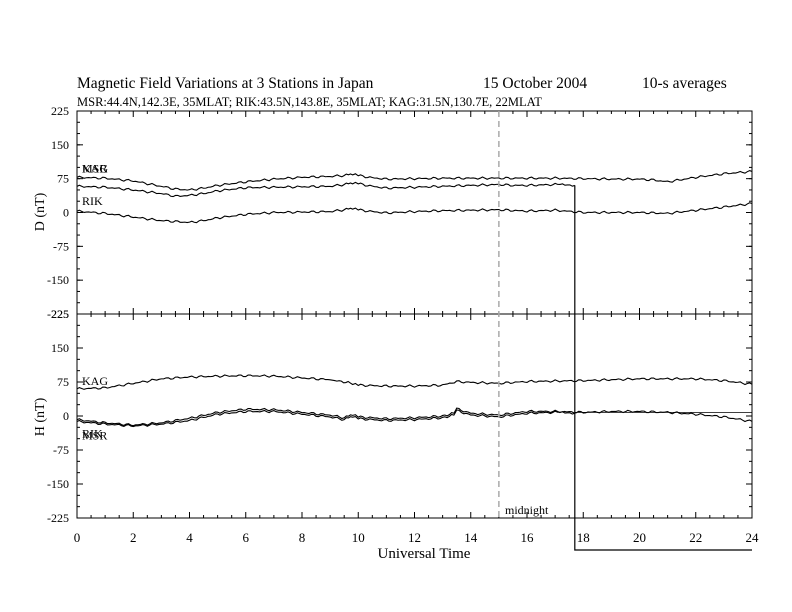 The image size is (792, 612). What do you see at coordinates (246, 537) in the screenshot?
I see `x-tick-label: 6` at bounding box center [246, 537].